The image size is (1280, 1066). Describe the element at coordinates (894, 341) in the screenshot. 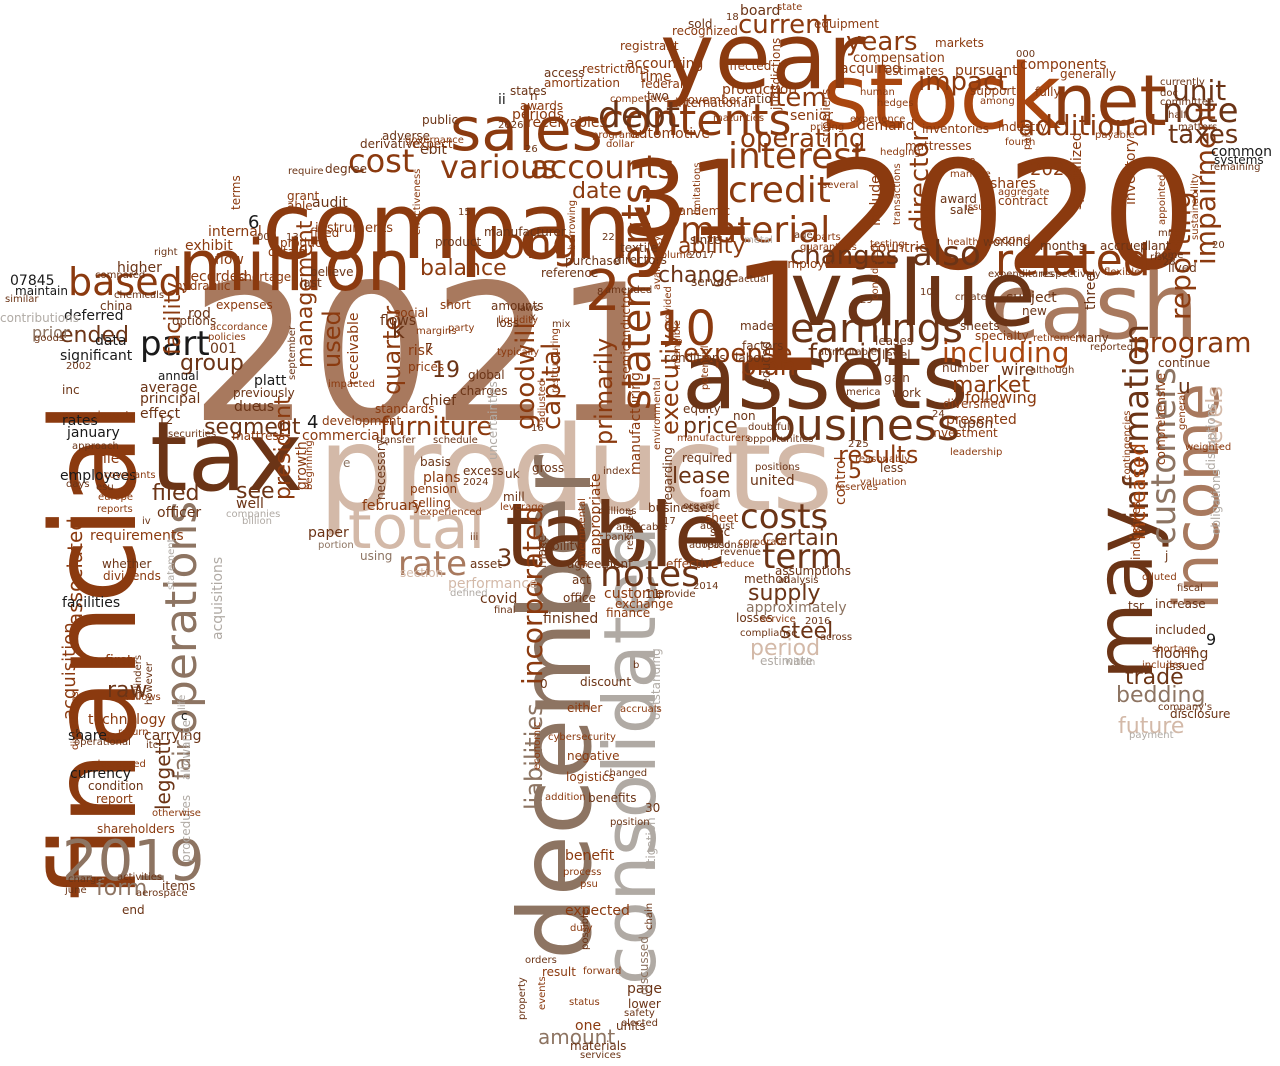

I see `word-leases: leases` at that location.